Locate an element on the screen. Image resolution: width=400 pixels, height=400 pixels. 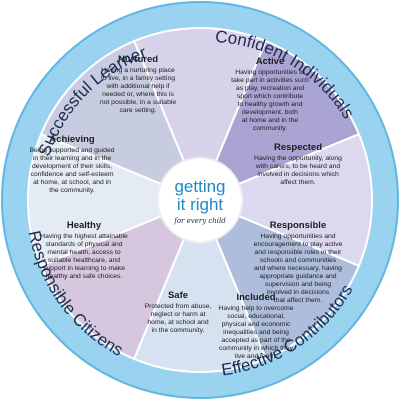
segment-description-line: at home and in the is located at coordinates (270, 120).